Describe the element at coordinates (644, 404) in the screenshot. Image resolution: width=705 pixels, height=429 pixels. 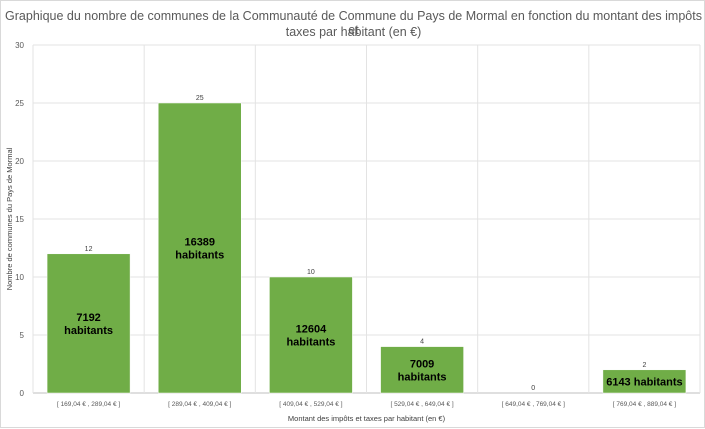
I see `x-tick-label: [ 769,04 € , 889,04 € ]` at that location.